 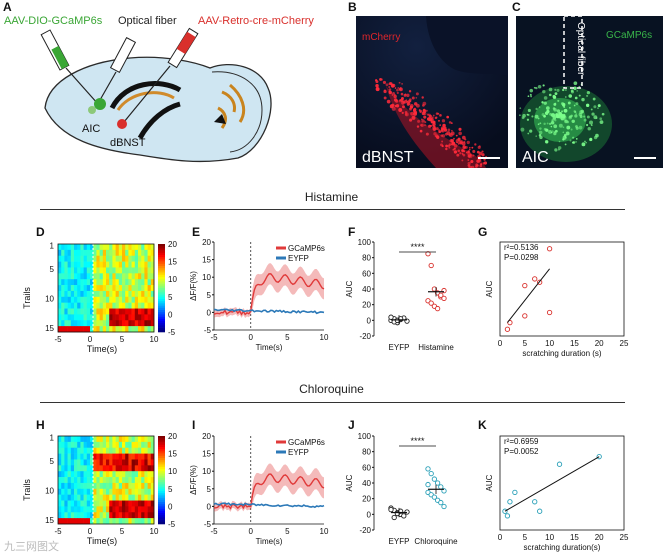 I want to click on y-tick-label: 15, so click(x=206, y=454).